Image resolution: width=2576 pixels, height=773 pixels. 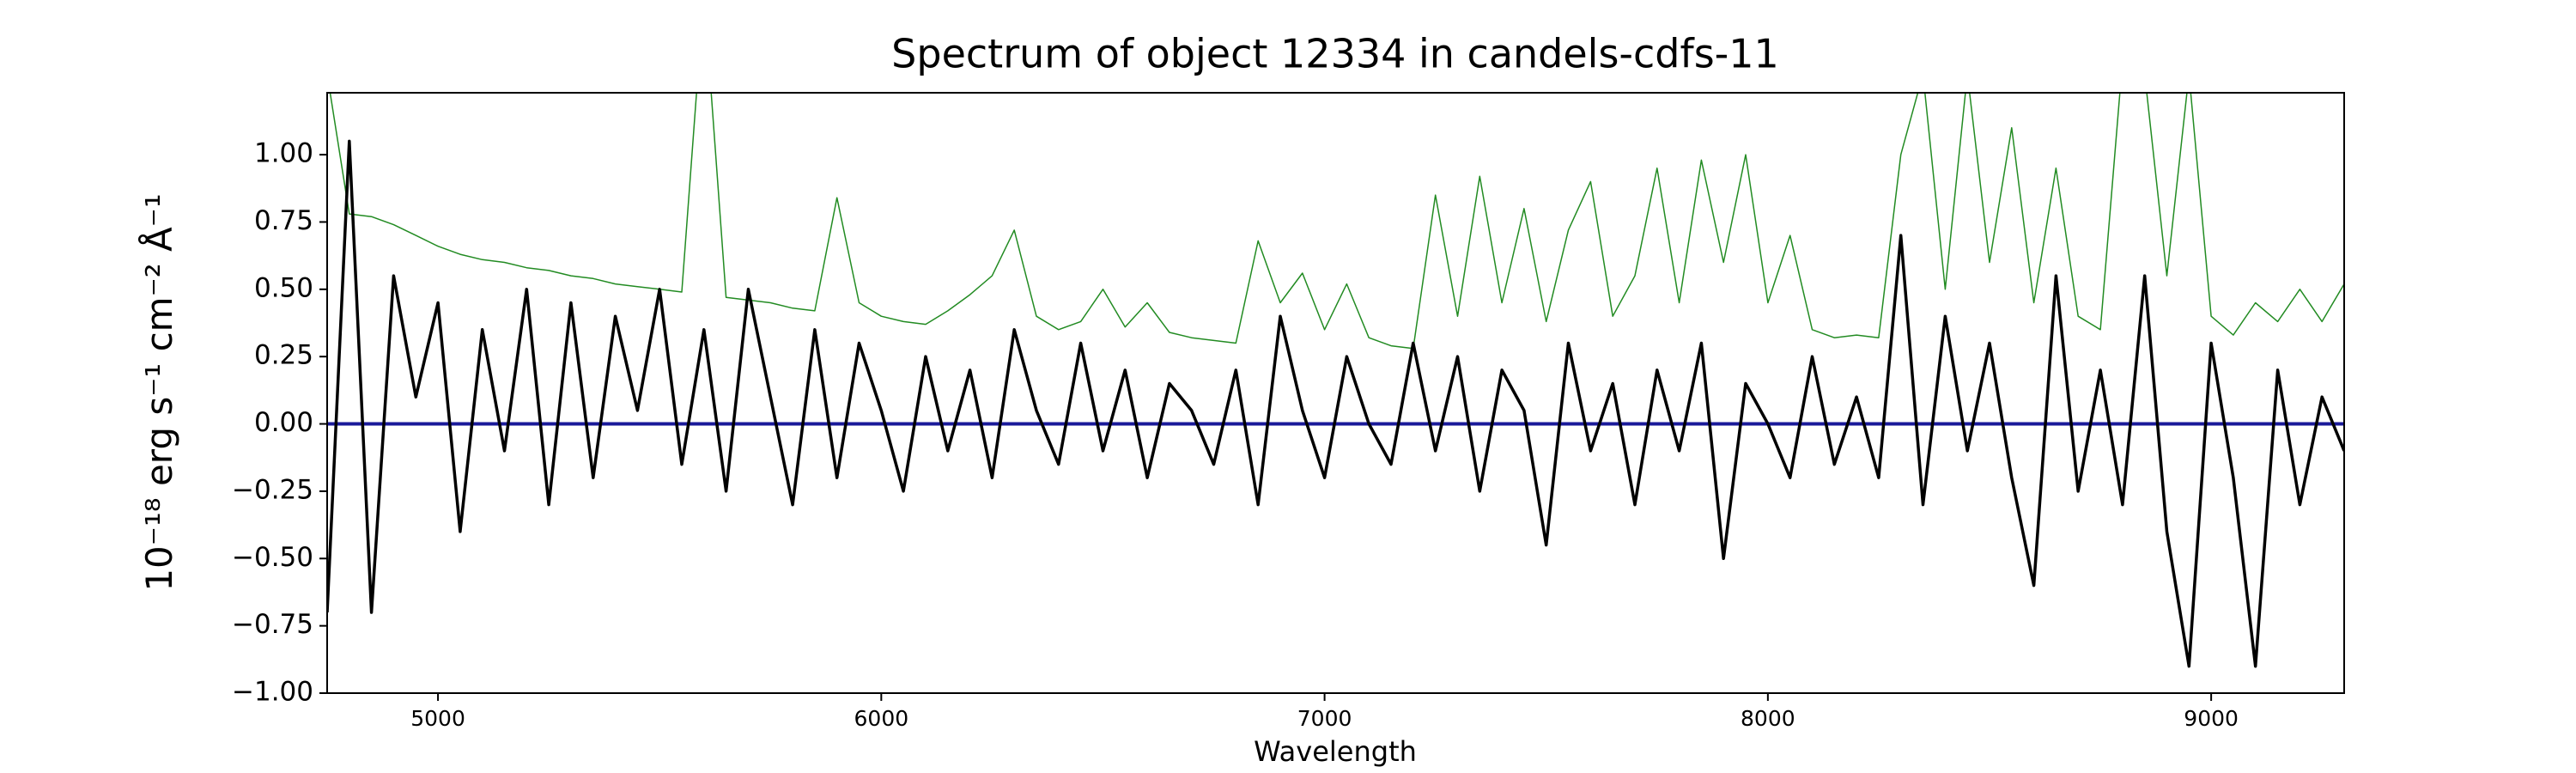 What do you see at coordinates (283, 153) in the screenshot?
I see `y-tick-label: 1.00` at bounding box center [283, 153].